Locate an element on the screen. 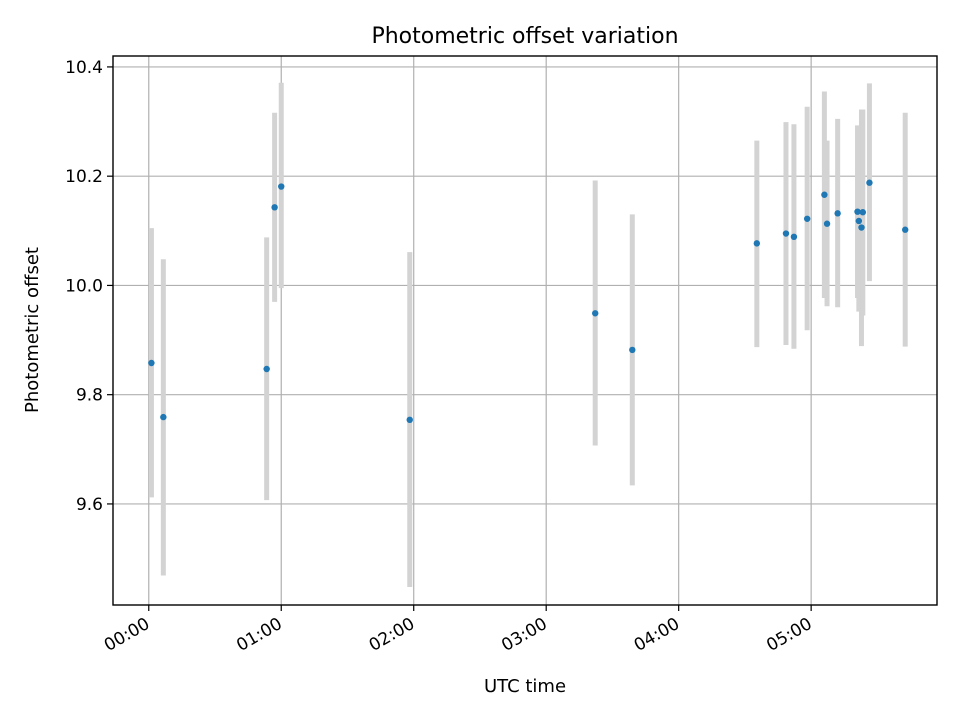  y-tick-label: 10.0 is located at coordinates (84, 286).